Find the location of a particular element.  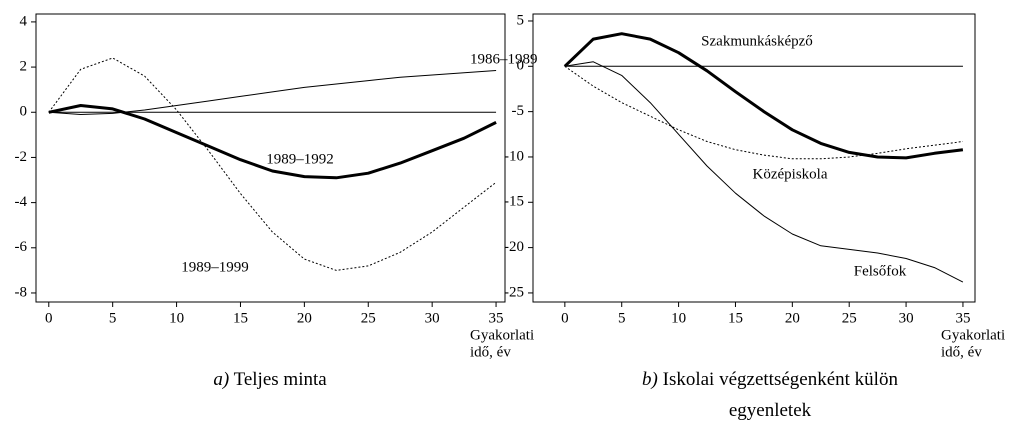

caption: a) Teljes minta is located at coordinates (270, 379).